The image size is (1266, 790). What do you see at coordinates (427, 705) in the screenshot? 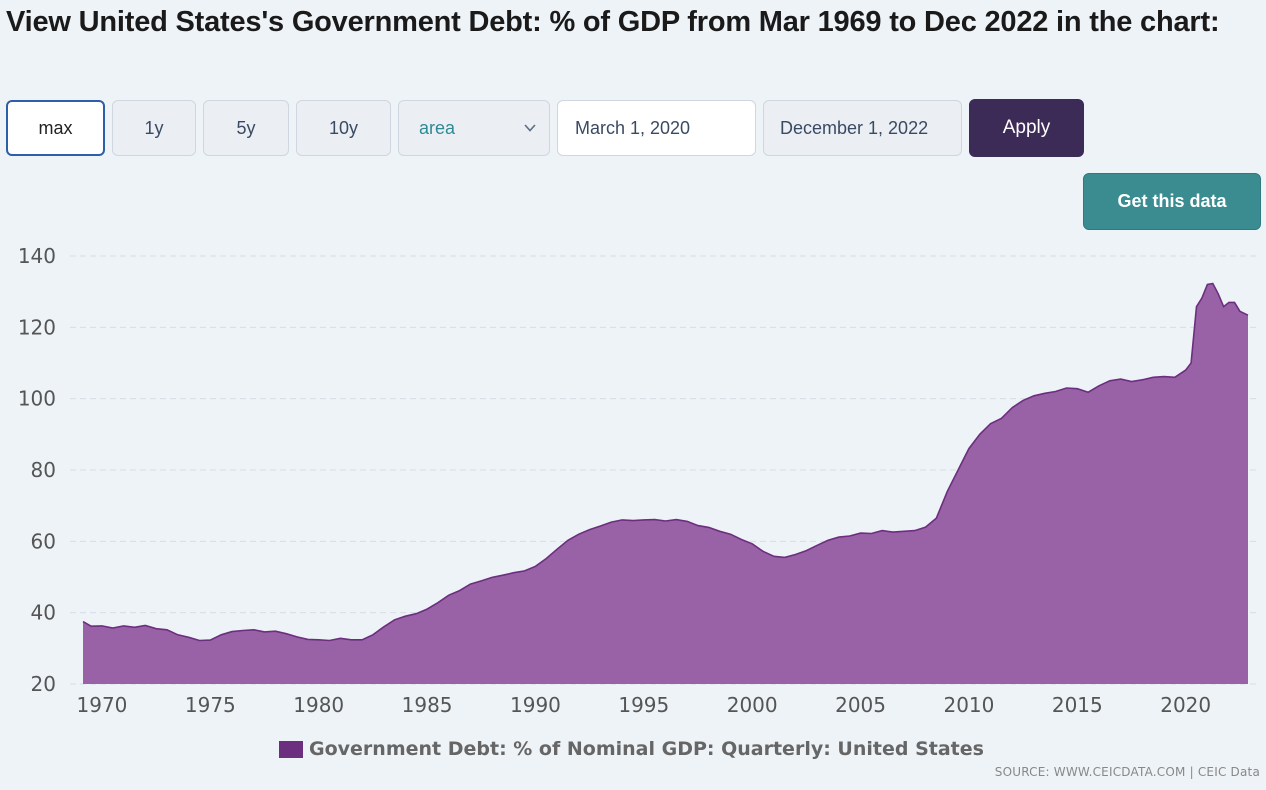
I see `x-tick-label: 1985` at bounding box center [427, 705].